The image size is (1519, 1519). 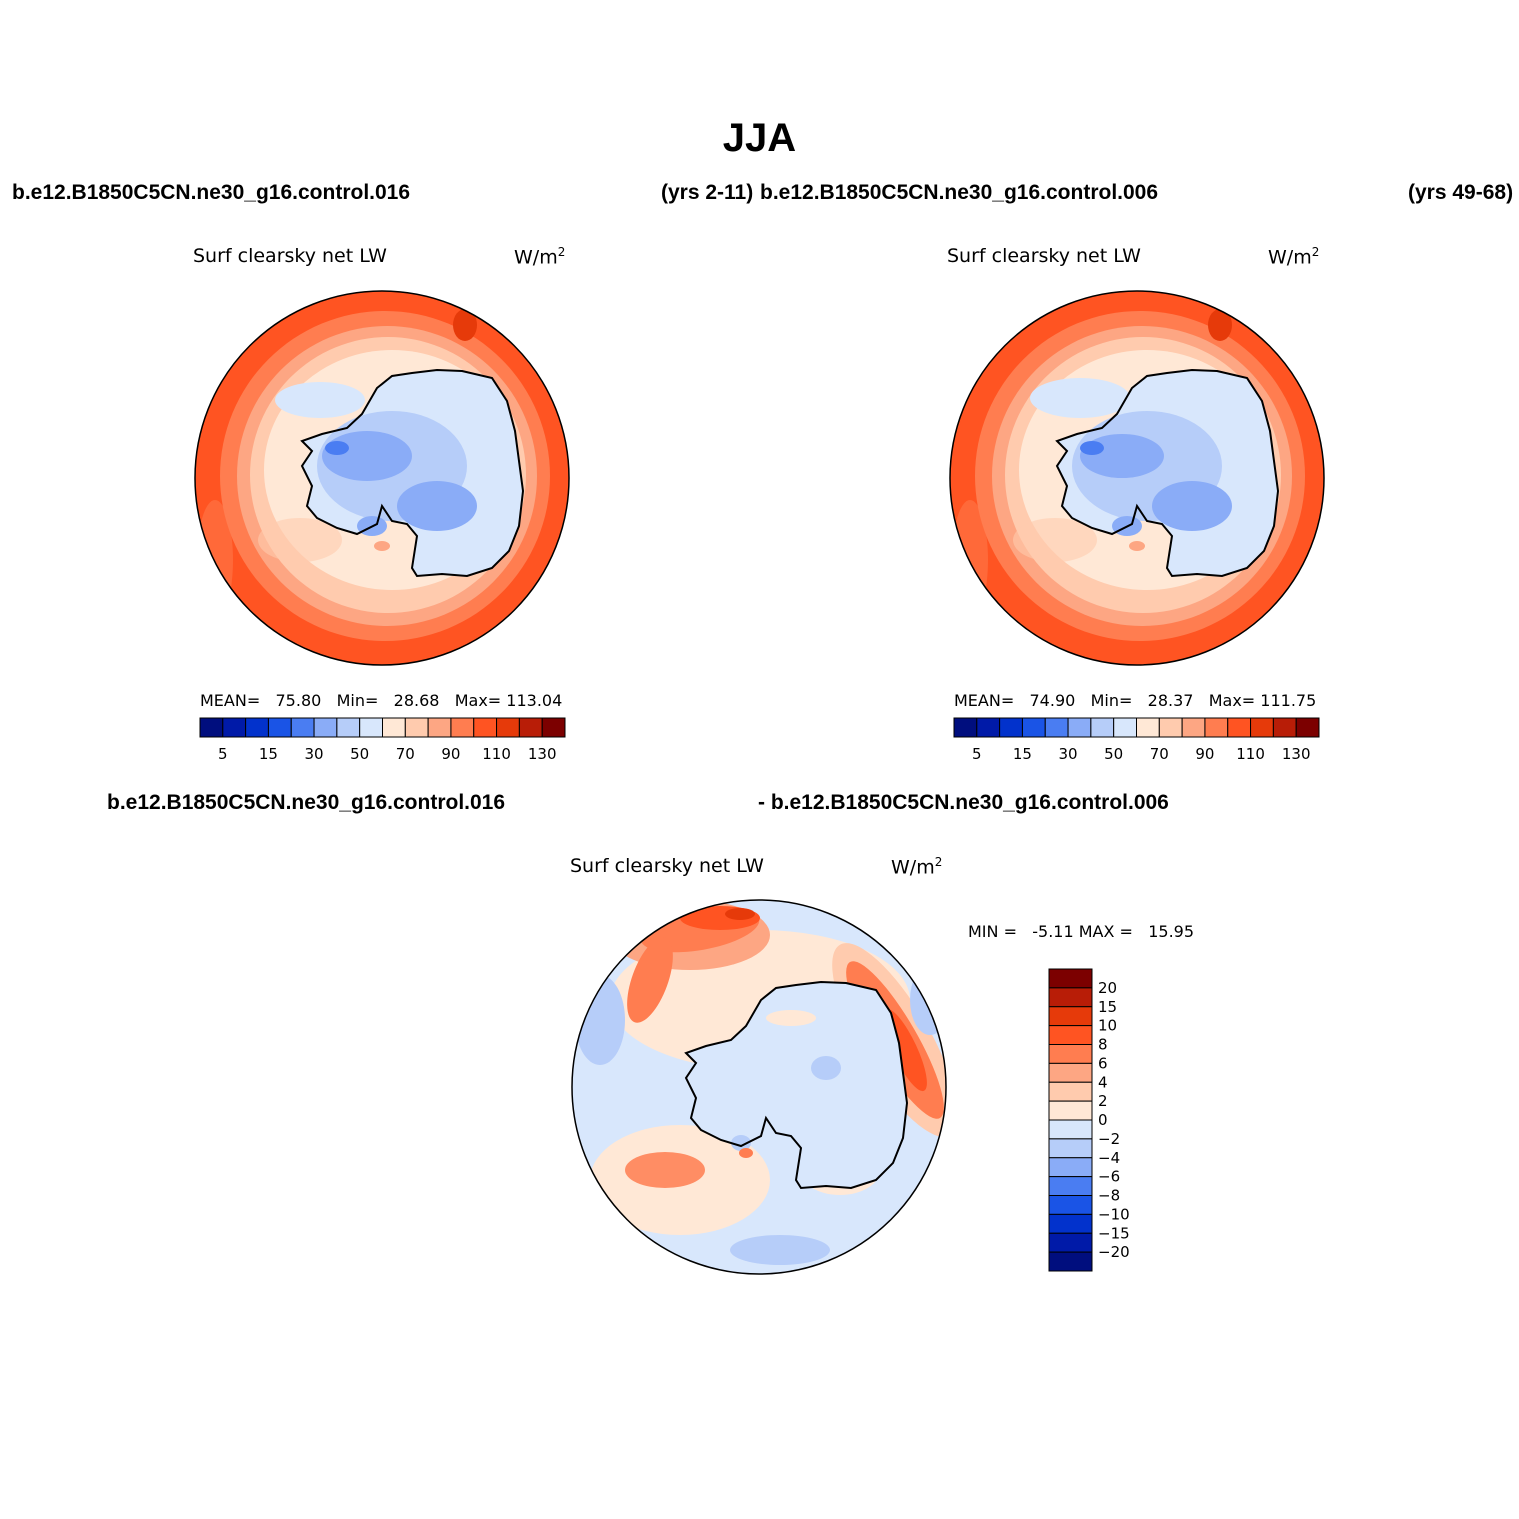 I want to click on case2-years: (yrs 49-68), so click(x=1461, y=192).